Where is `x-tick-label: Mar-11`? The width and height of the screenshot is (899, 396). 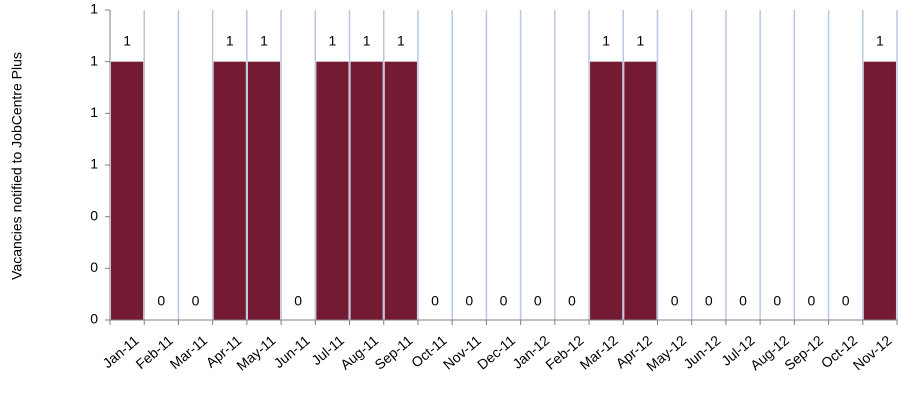 x-tick-label: Mar-11 is located at coordinates (189, 352).